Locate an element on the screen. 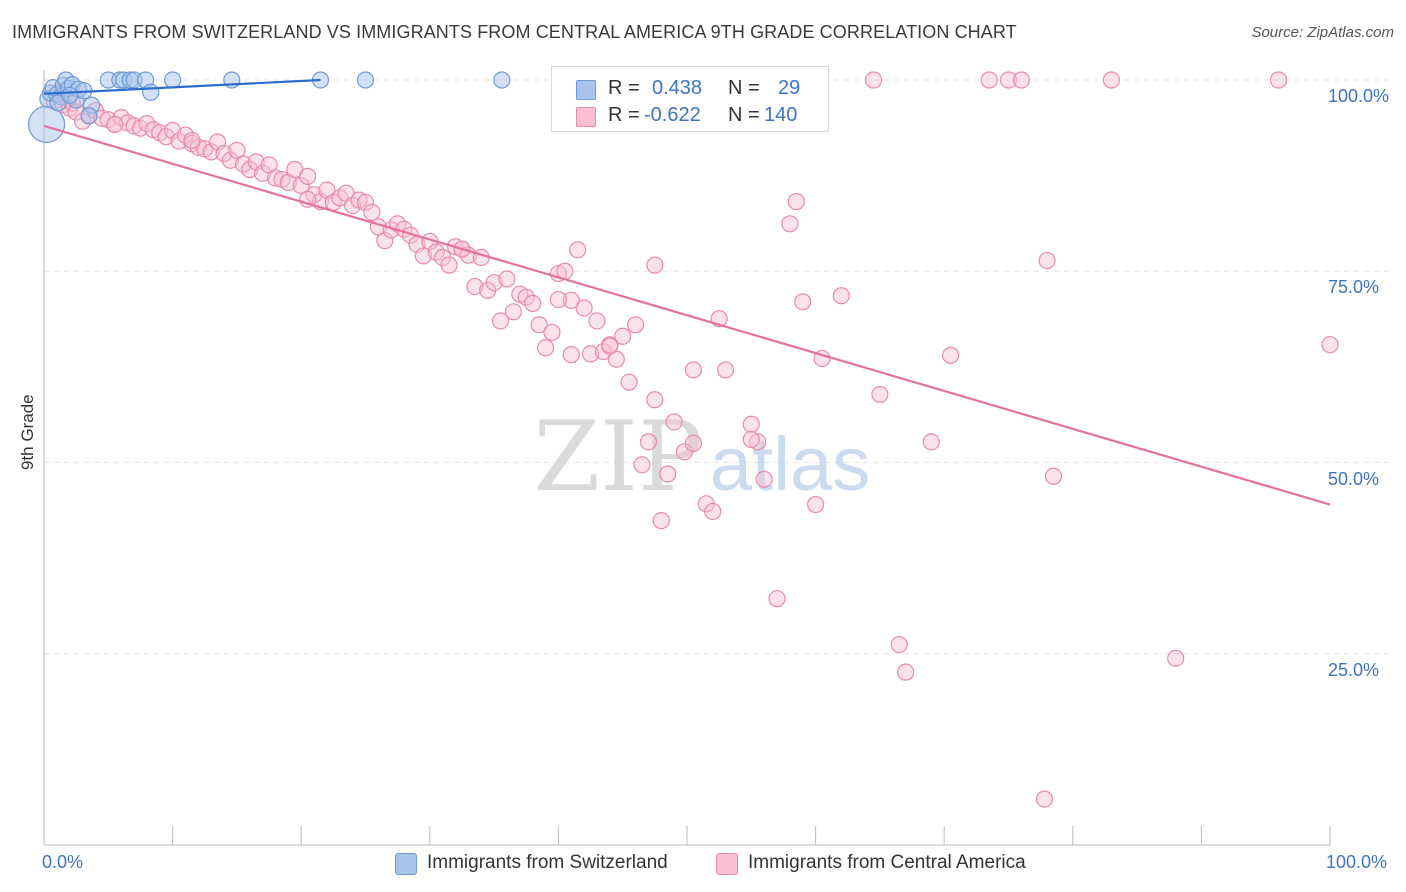 The height and width of the screenshot is (892, 1406). watermark: ZIP atlas is located at coordinates (701, 457).